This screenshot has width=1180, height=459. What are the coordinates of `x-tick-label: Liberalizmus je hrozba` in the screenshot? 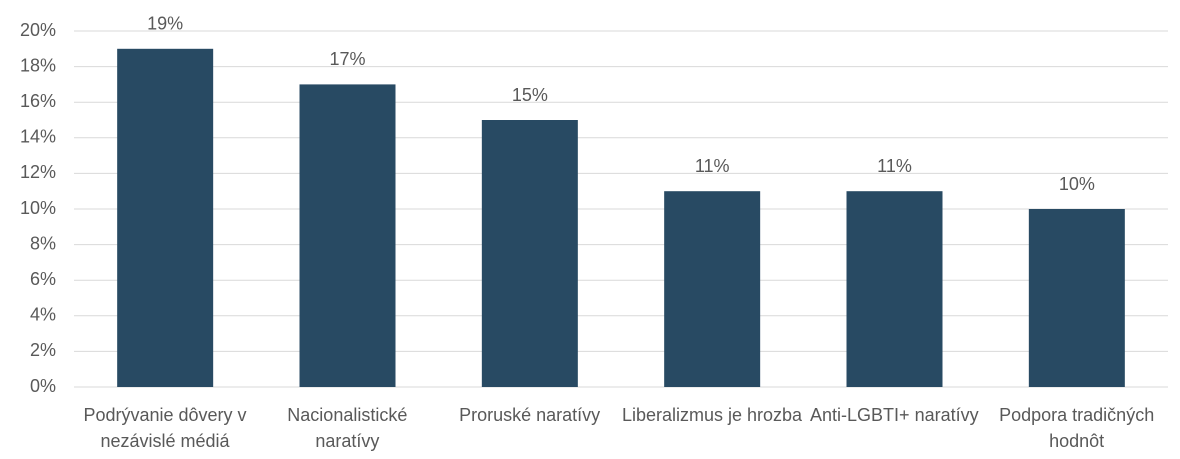 It's located at (712, 415).